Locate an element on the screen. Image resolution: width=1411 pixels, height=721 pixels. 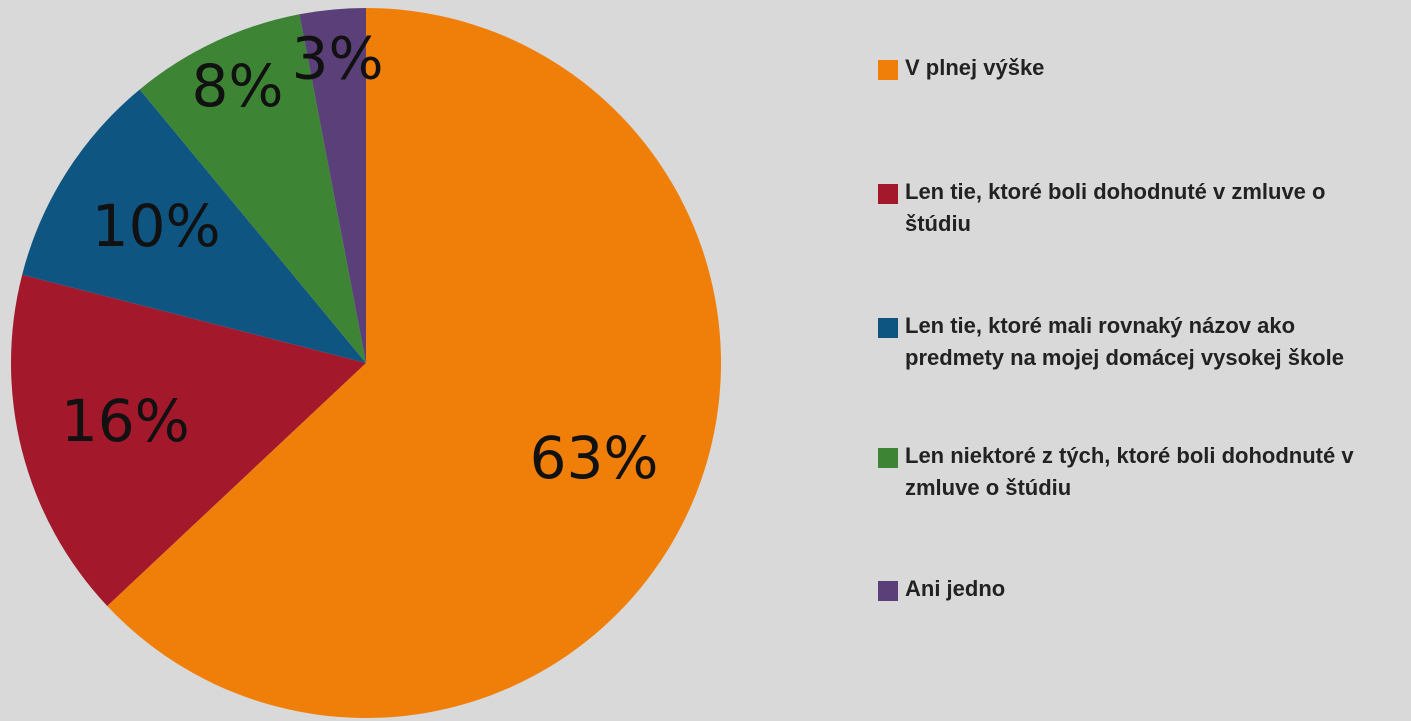
legend-label: Ani jedno is located at coordinates (955, 588).